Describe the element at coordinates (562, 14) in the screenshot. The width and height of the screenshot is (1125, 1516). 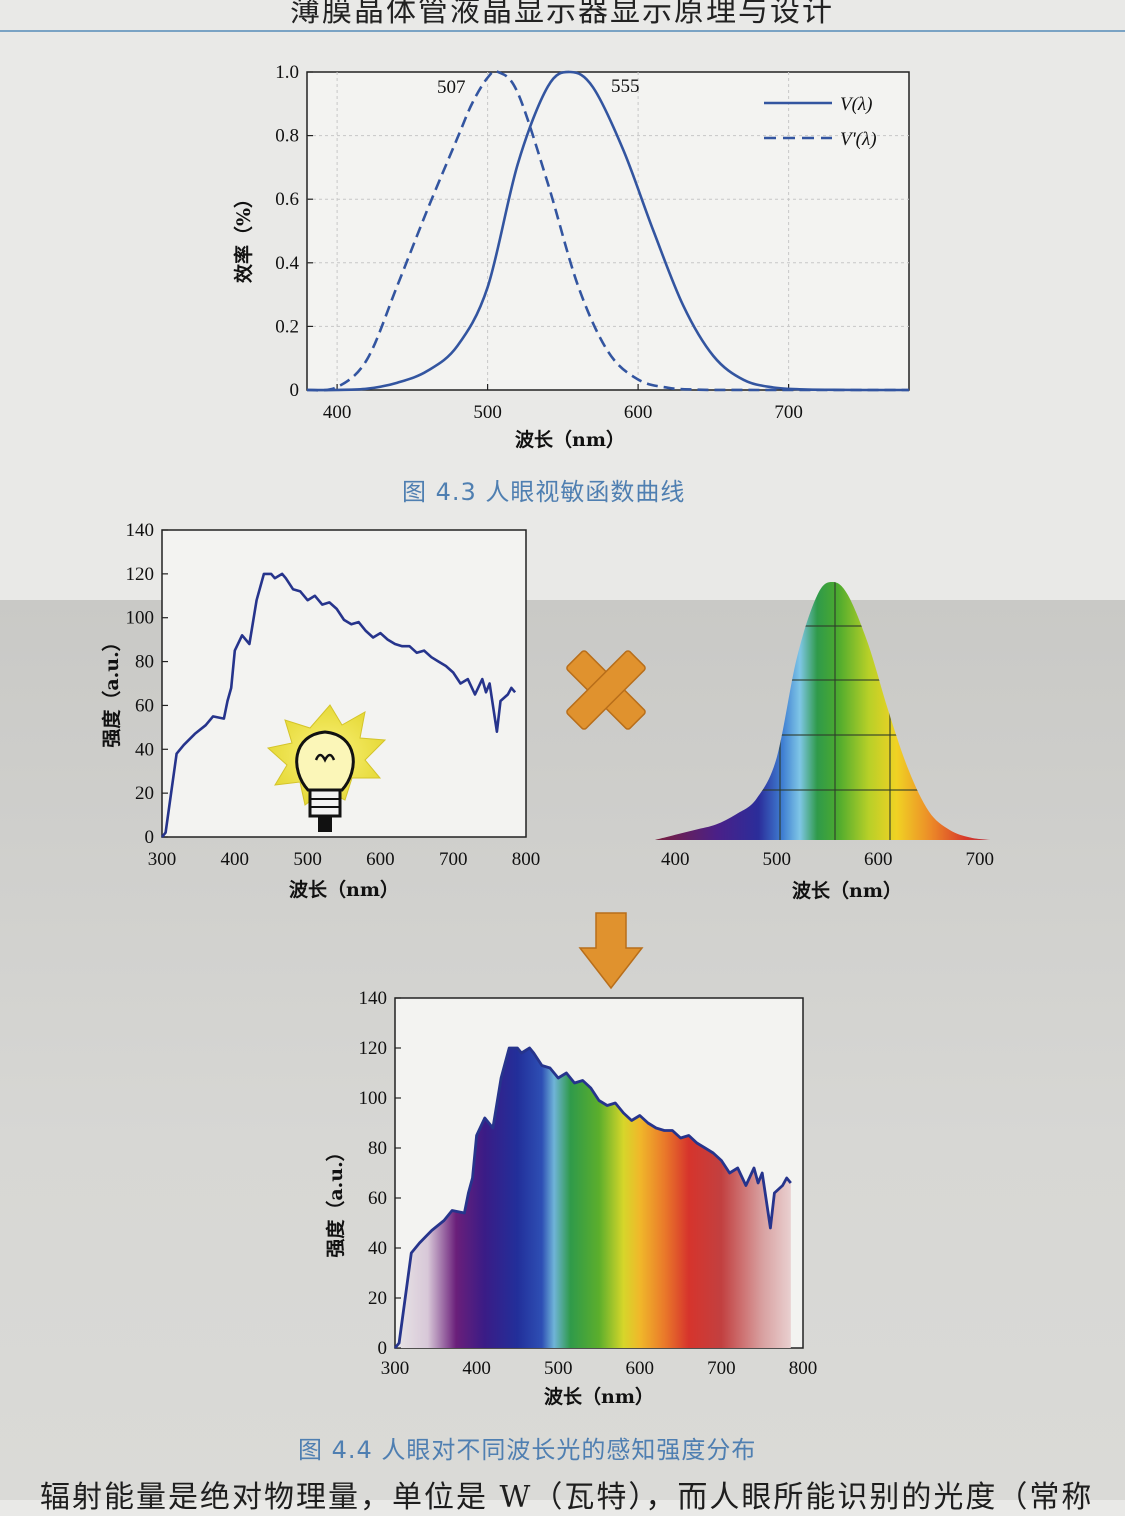
I see `running-header: 薄膜晶体管液晶显示器显示原理与设计` at that location.